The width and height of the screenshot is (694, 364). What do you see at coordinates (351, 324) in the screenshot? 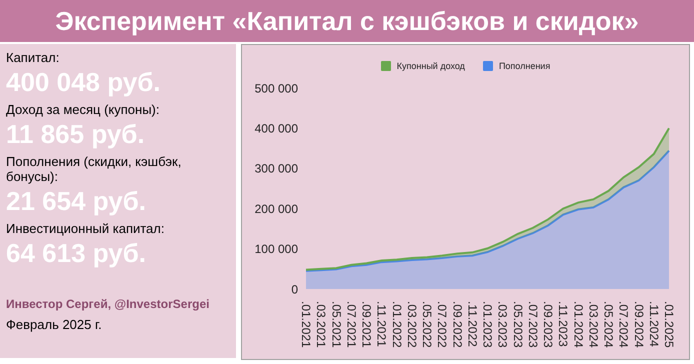
I see `x-tick-label: .07.2021` at bounding box center [351, 324].